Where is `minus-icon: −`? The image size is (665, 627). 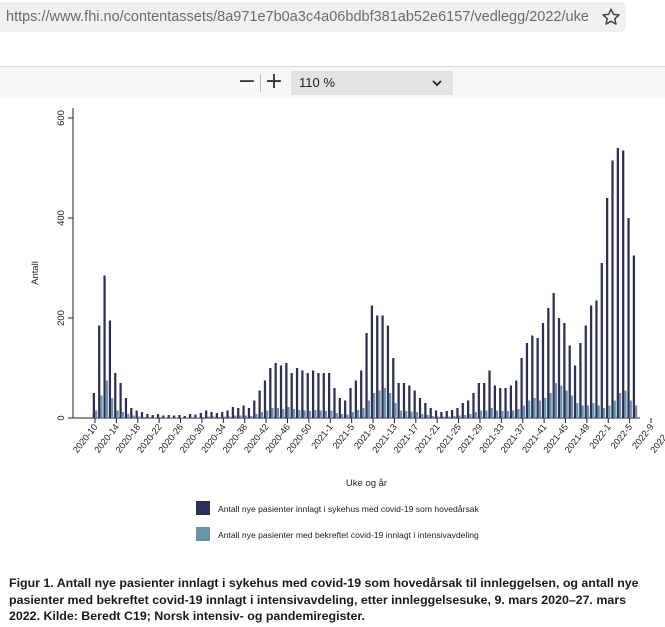
minus-icon: − is located at coordinates (247, 81).